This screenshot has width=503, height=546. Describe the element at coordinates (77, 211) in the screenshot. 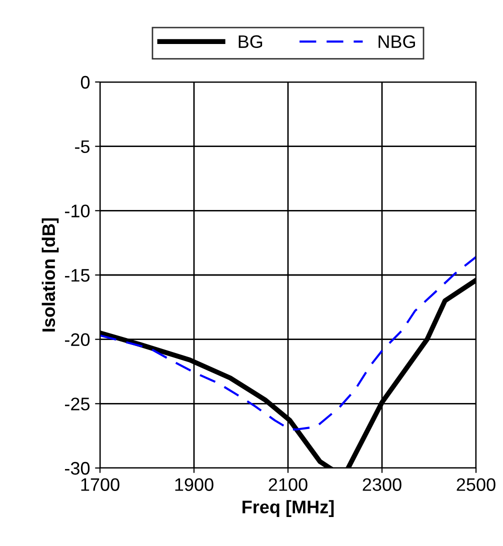

I see `y-tick-label: -10` at that location.